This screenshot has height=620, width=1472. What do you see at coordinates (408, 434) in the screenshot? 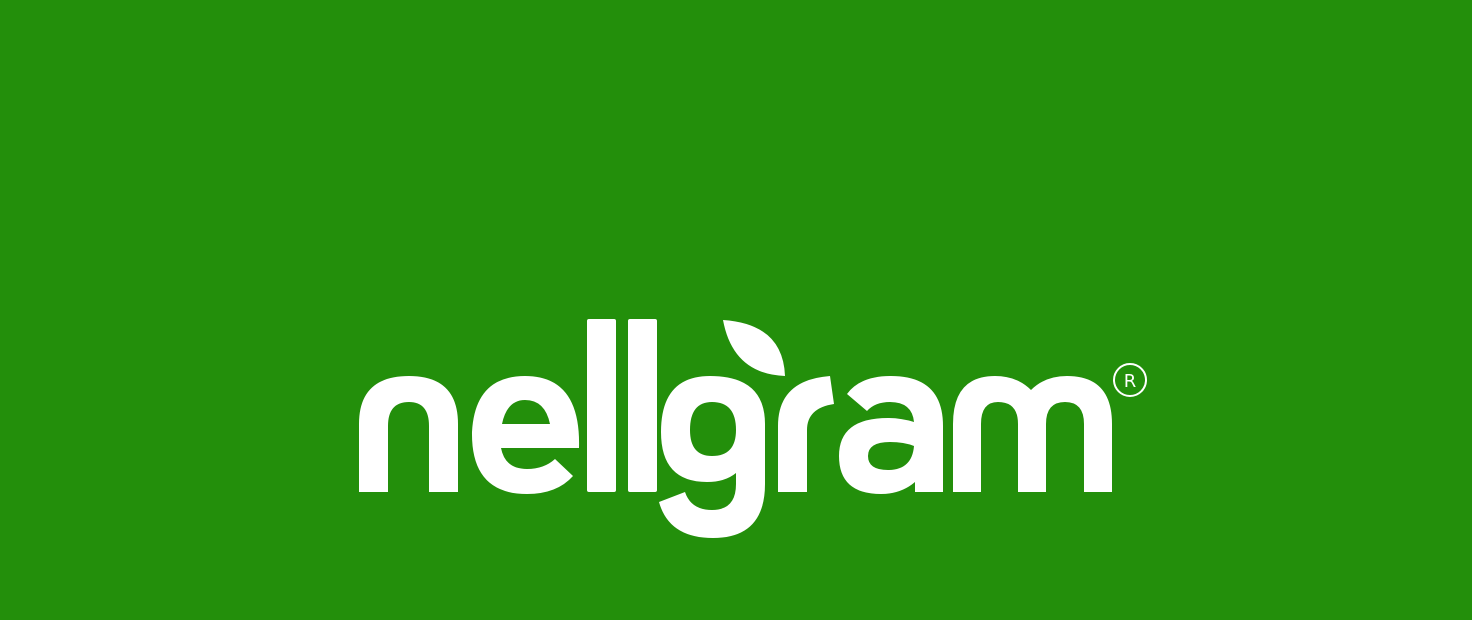
I see `letter-n` at bounding box center [408, 434].